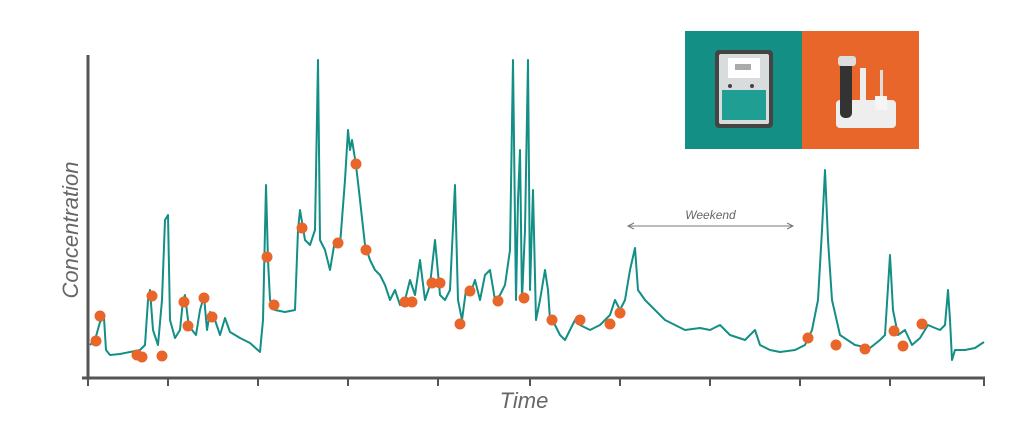  I want to click on inset-illustration, so click(802, 90).